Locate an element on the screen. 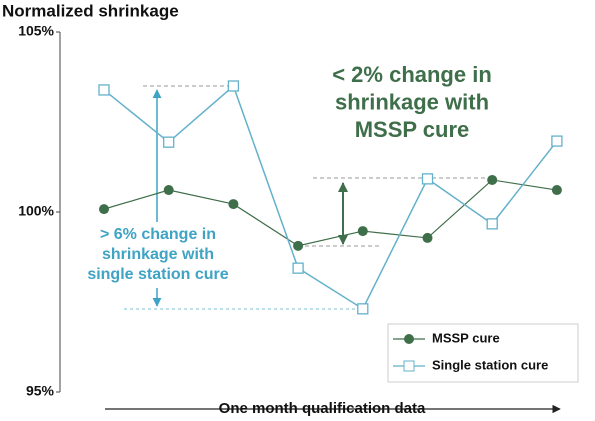  legend-label: Single station cure is located at coordinates (490, 364).